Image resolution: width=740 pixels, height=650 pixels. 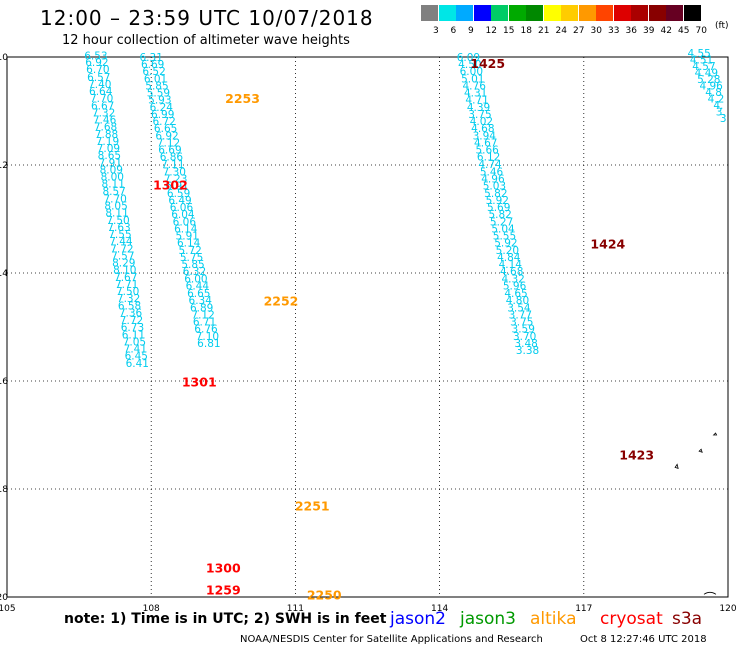 What do you see at coordinates (178, 194) in the screenshot?
I see `wave-height-value: 6.59` at bounding box center [178, 194].